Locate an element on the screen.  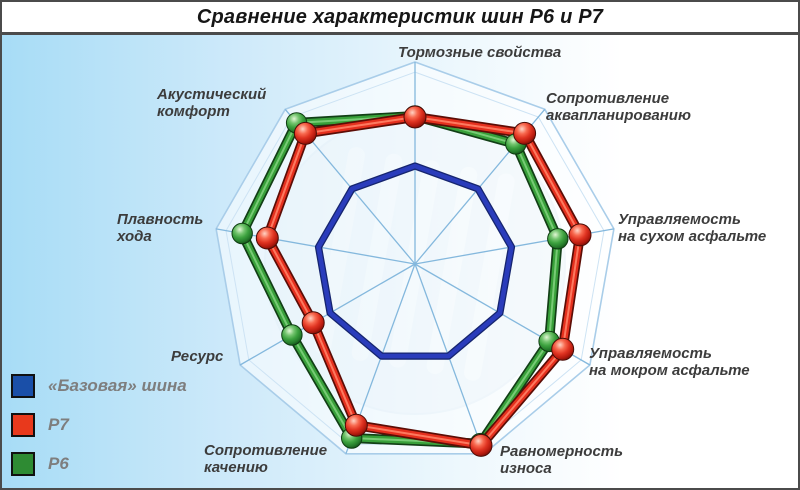
chart-title: Сравнение характеристик шин Р6 и Р7 is located at coordinates (400, 16).